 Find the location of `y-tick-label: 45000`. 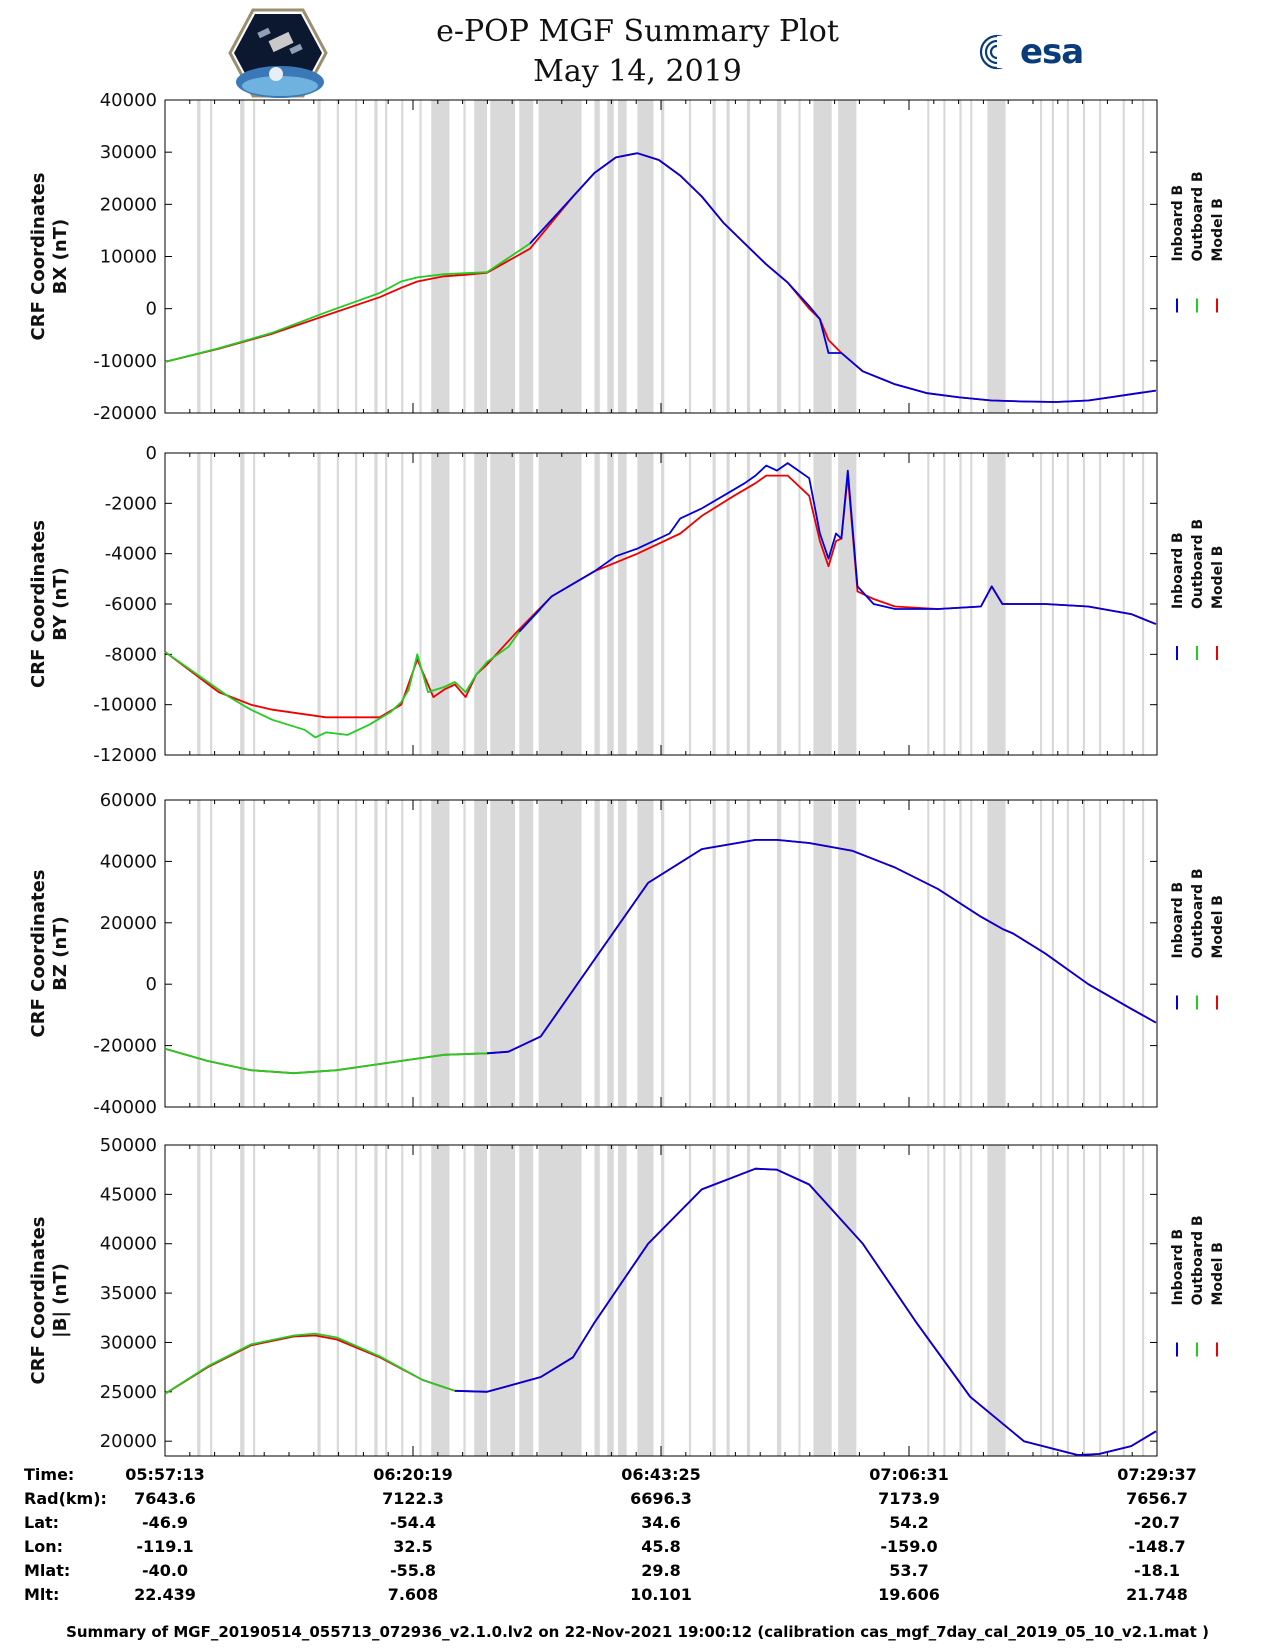

y-tick-label: 45000 is located at coordinates (128, 1194).